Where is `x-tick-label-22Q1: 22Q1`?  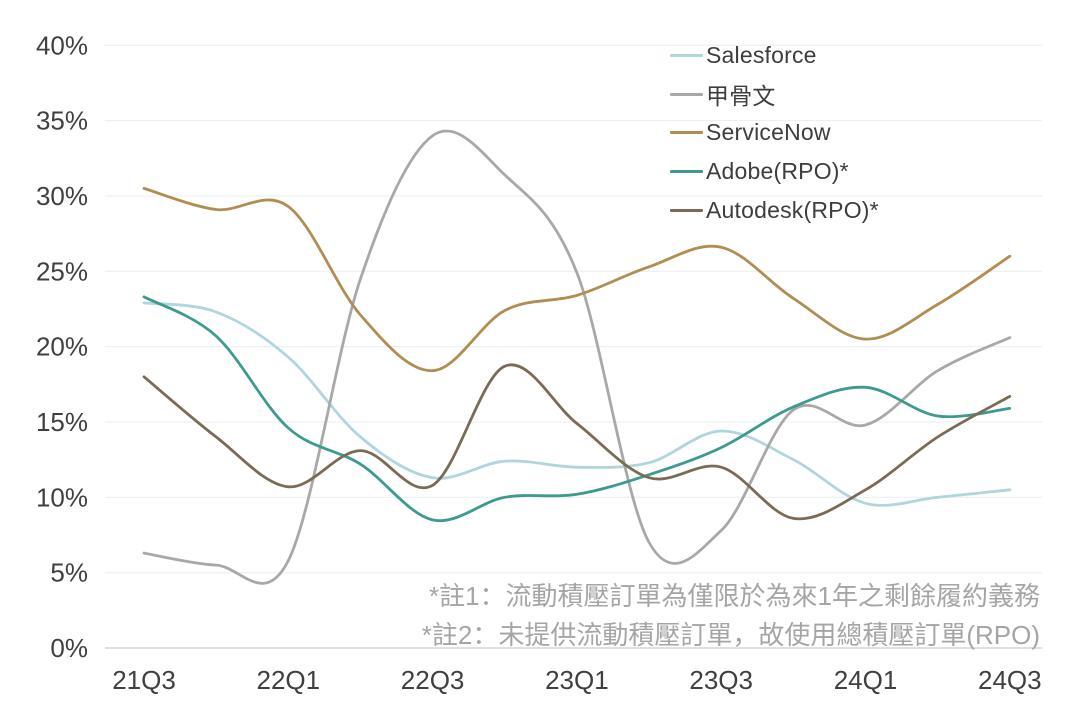
x-tick-label-22Q1: 22Q1 is located at coordinates (288, 680).